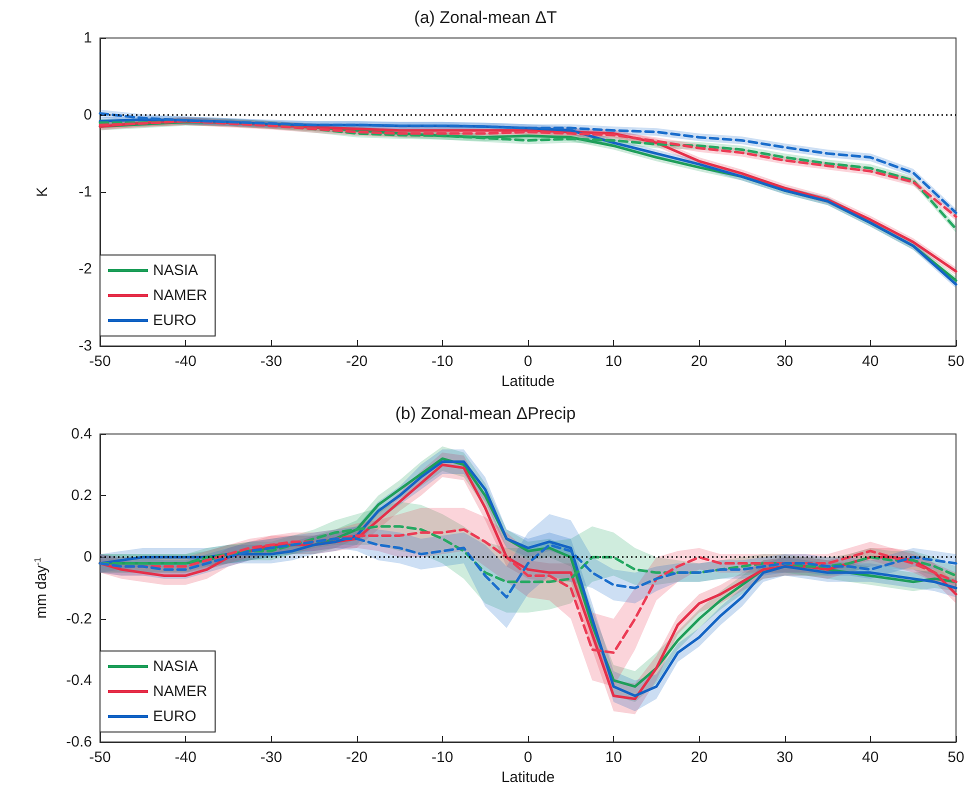  I want to click on y-tick-label: 0.2, so click(81, 495).